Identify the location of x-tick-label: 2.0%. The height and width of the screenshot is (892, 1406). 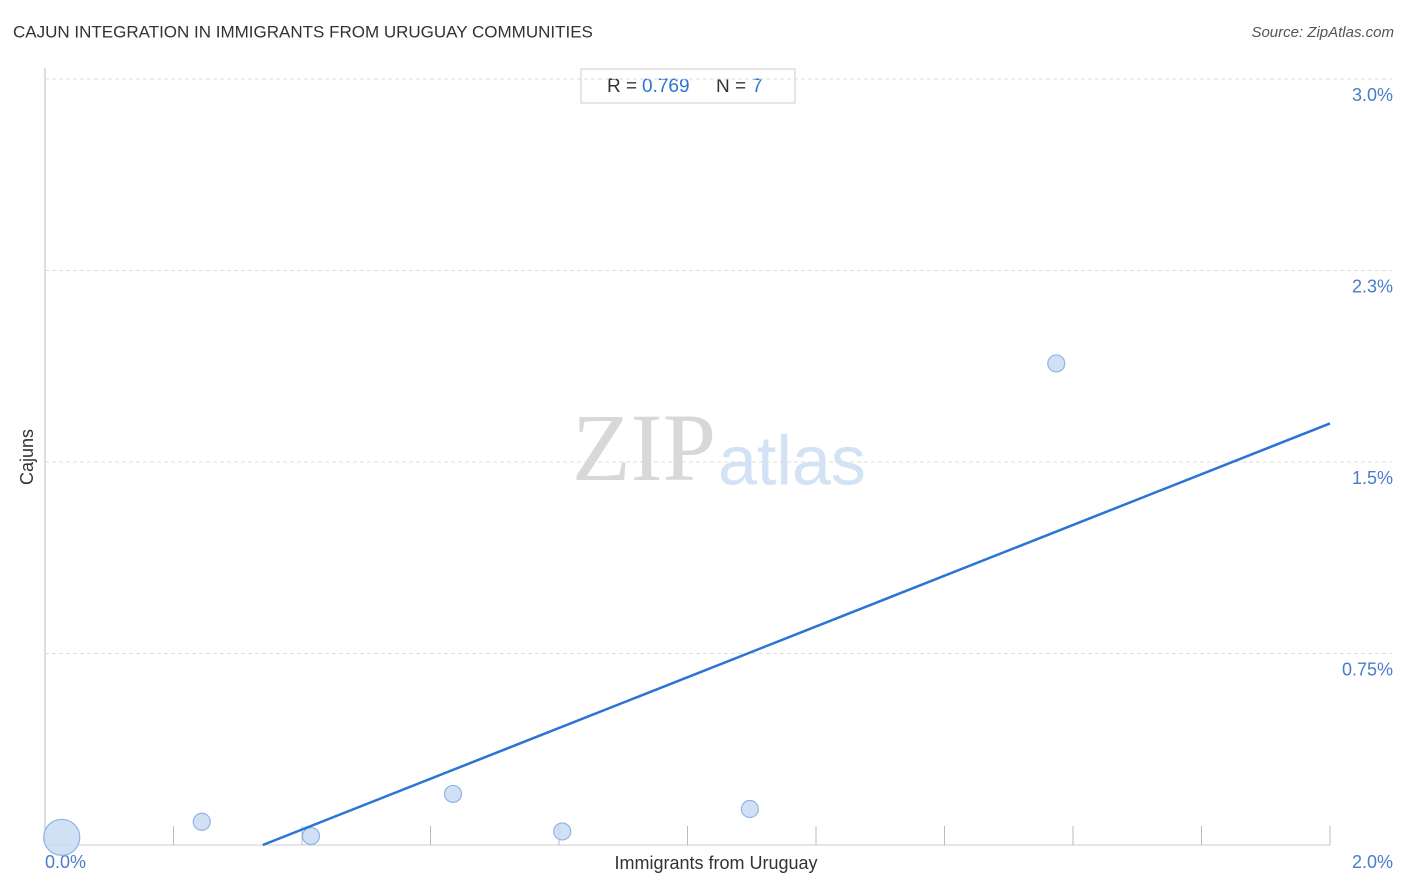
(1372, 862).